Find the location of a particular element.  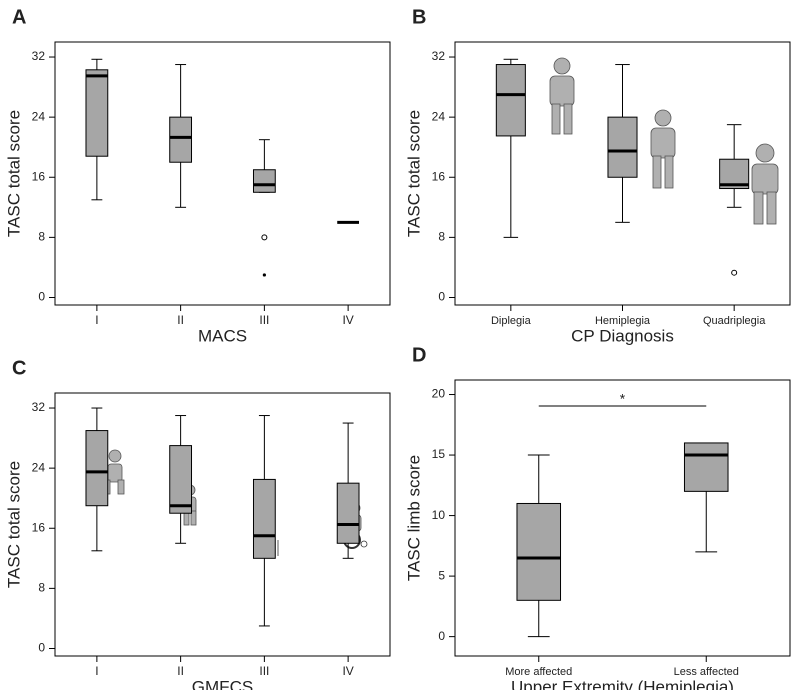

extreme is located at coordinates (264, 275).